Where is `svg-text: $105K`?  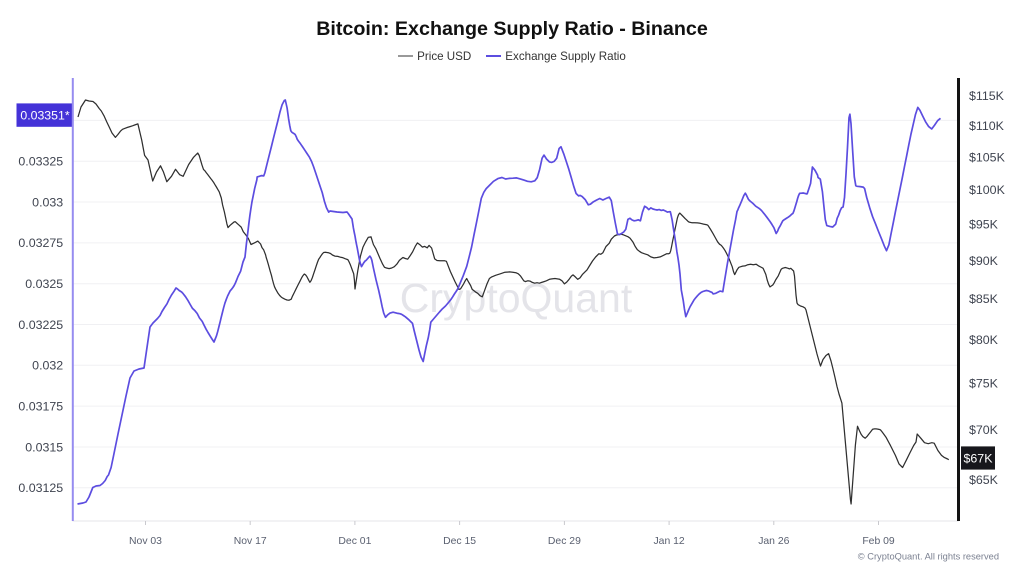
svg-text: $105K is located at coordinates (987, 157).